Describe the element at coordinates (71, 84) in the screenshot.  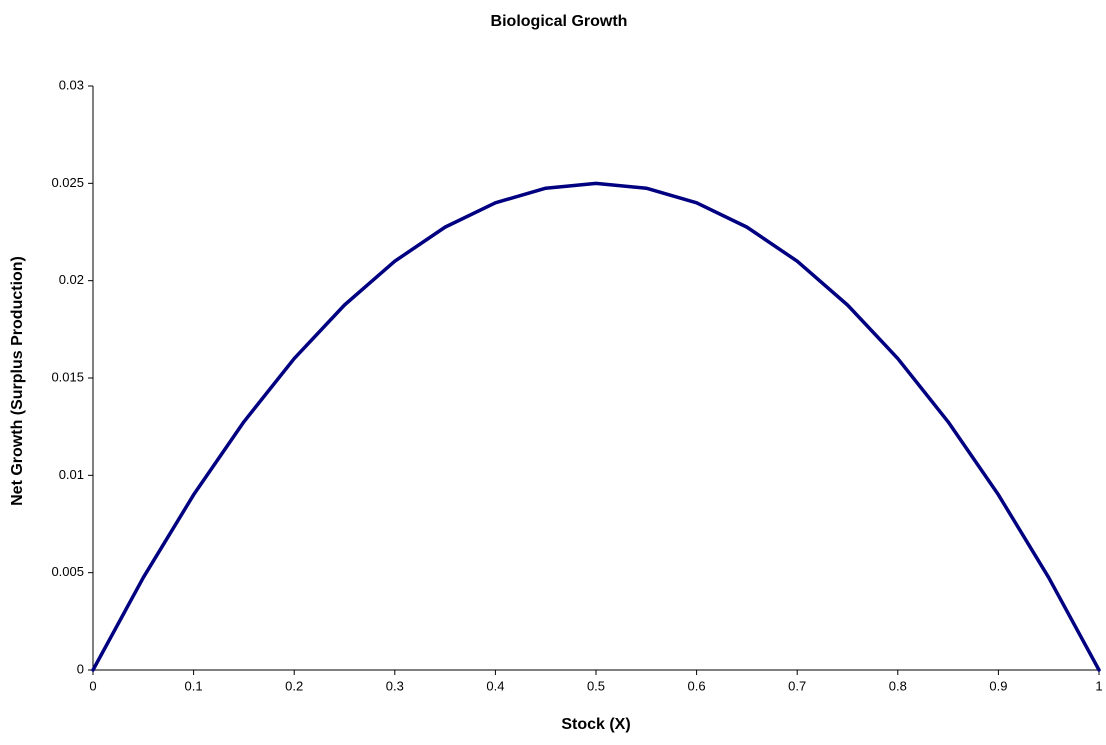
I see `y-tick-label: 0.03` at that location.